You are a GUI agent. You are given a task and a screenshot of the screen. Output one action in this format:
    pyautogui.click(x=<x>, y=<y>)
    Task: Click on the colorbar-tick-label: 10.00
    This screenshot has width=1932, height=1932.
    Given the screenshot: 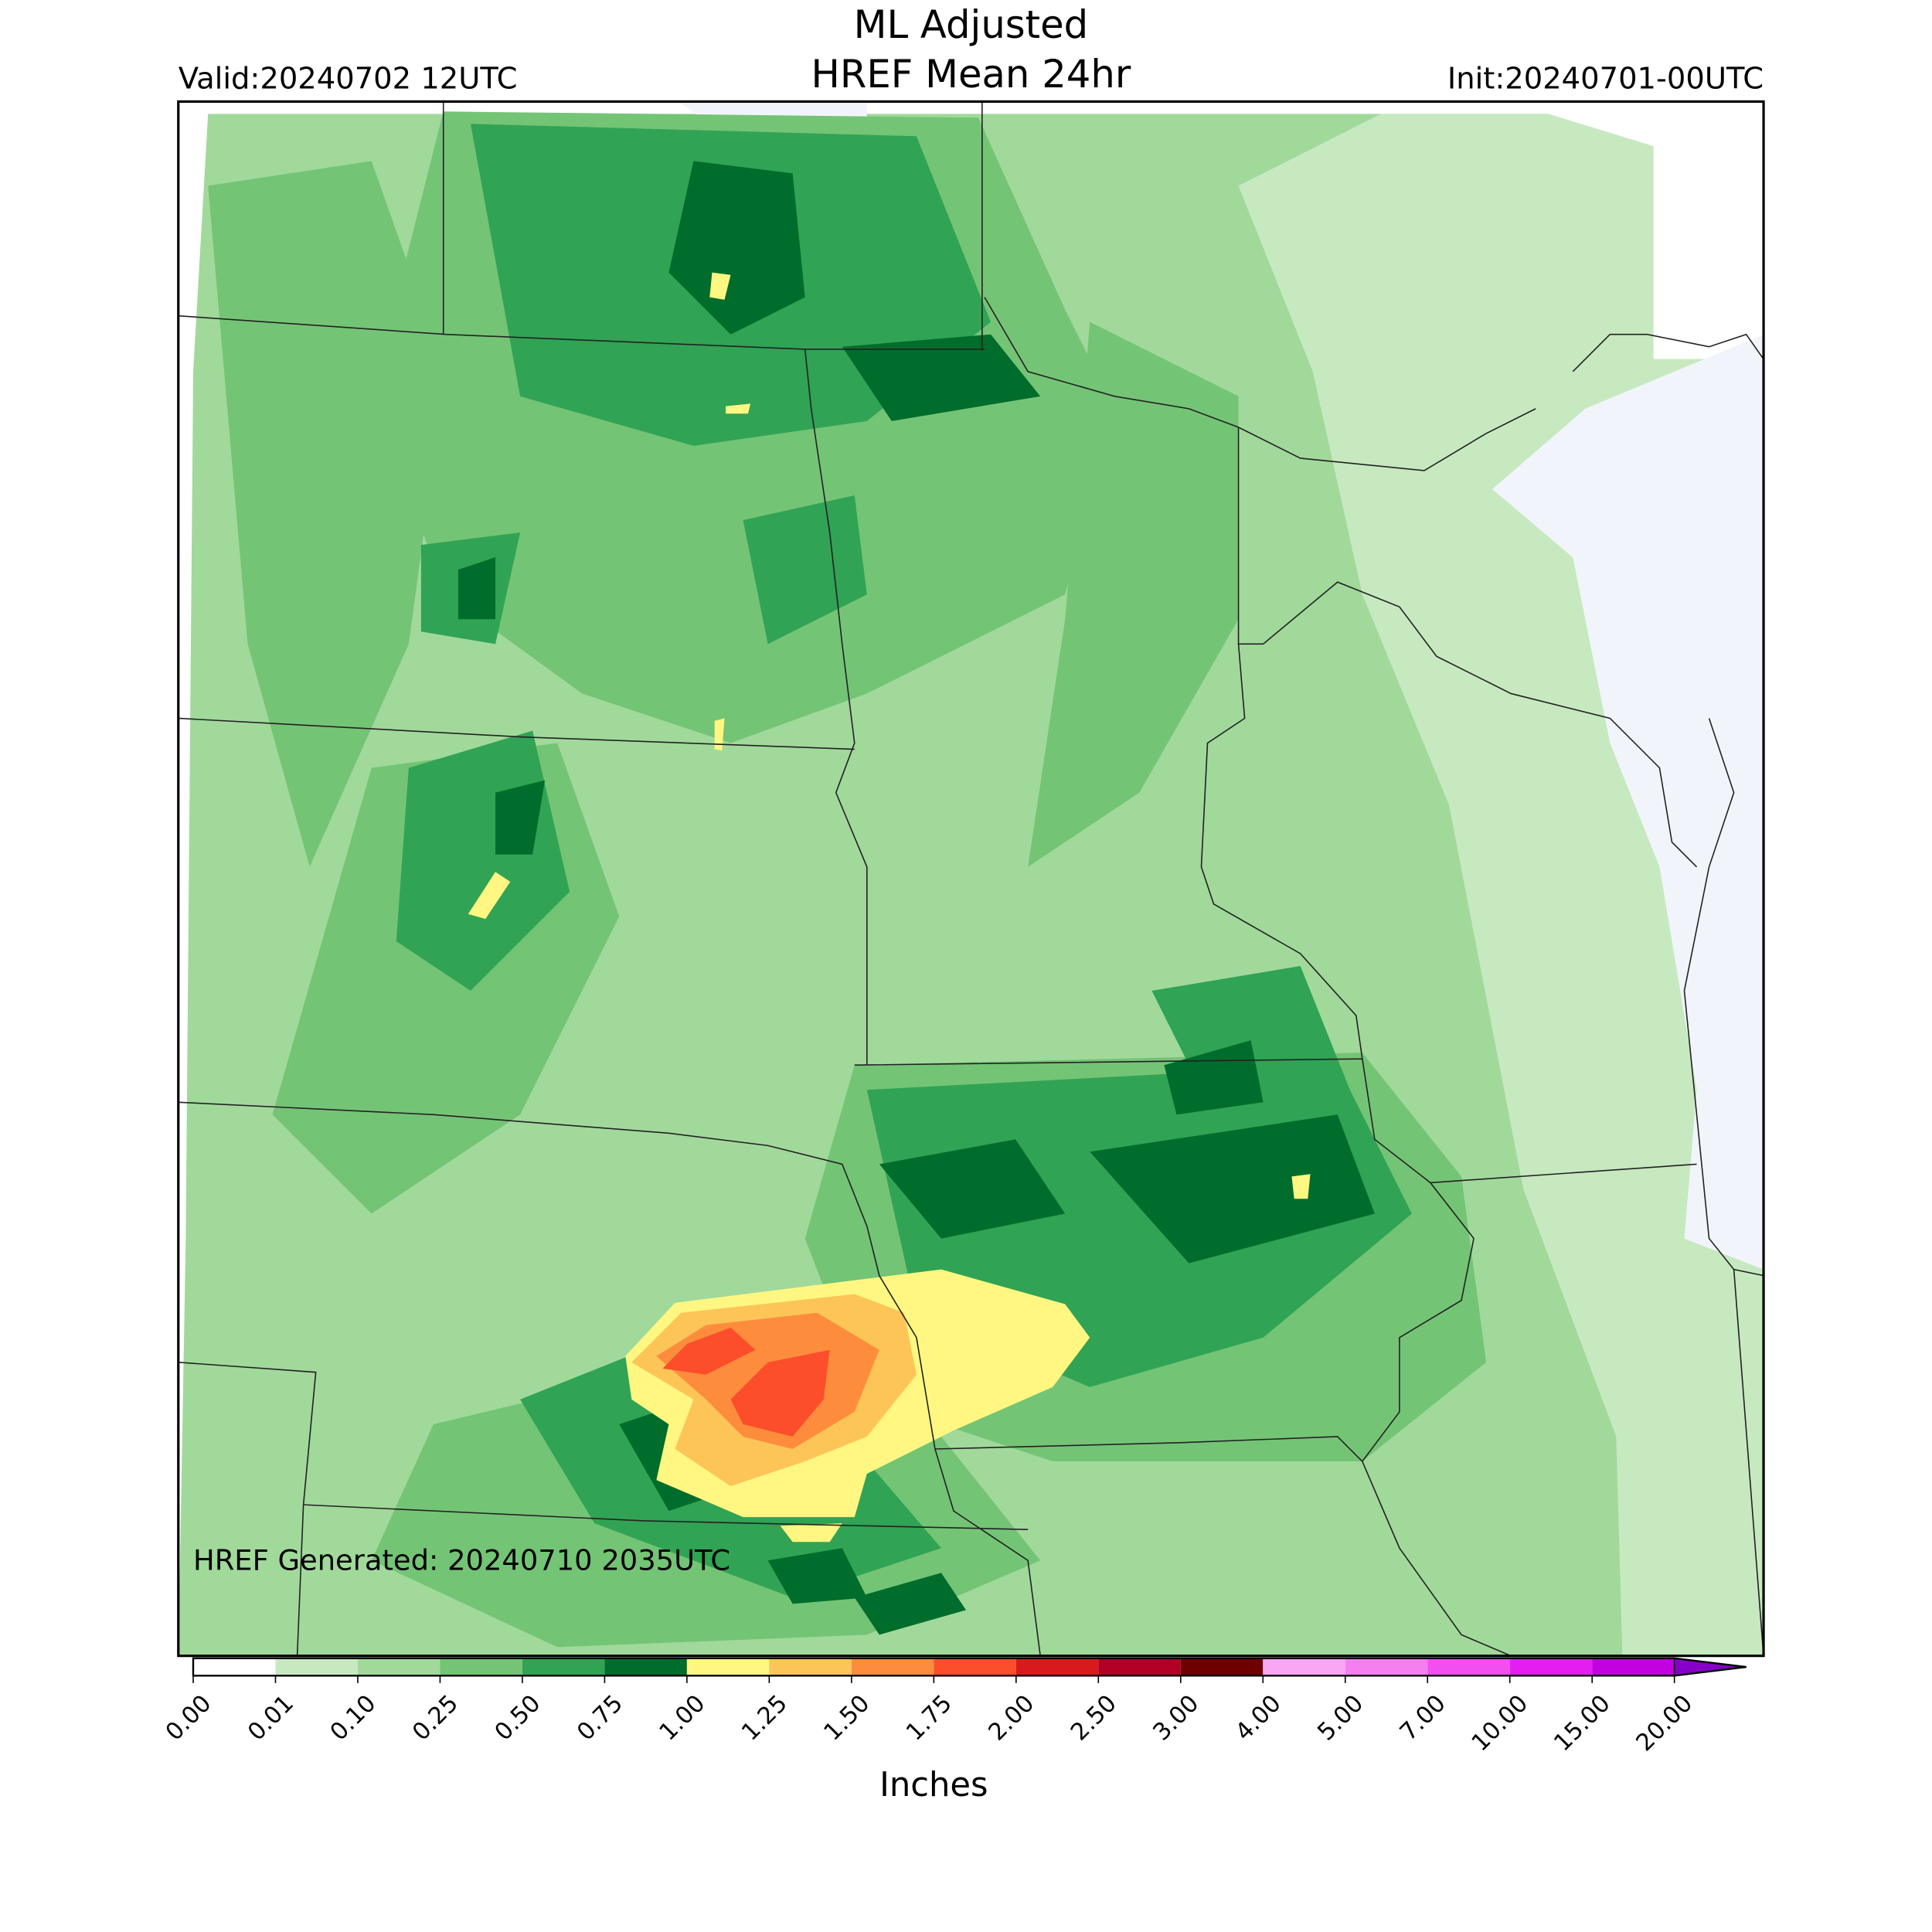 What is the action you would take?
    pyautogui.click(x=1500, y=1724)
    